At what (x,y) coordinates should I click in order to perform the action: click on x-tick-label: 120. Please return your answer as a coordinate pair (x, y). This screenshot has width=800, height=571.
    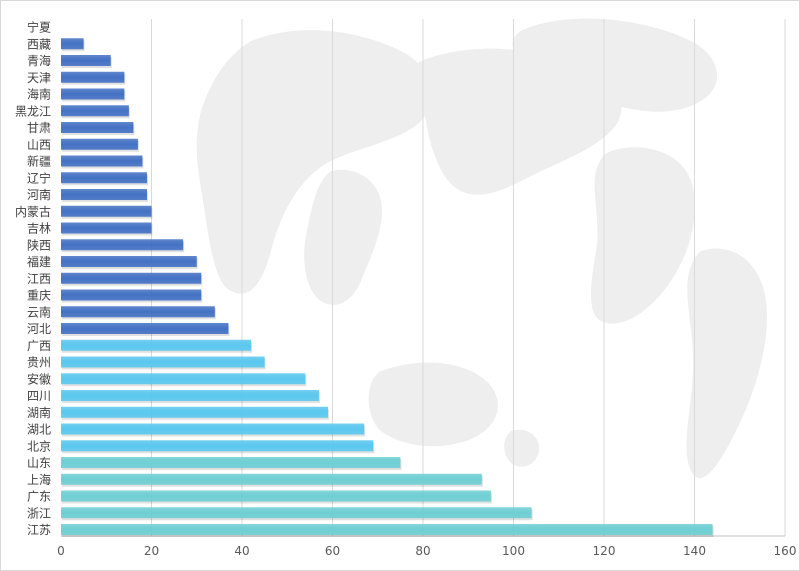
    Looking at the image, I should click on (604, 551).